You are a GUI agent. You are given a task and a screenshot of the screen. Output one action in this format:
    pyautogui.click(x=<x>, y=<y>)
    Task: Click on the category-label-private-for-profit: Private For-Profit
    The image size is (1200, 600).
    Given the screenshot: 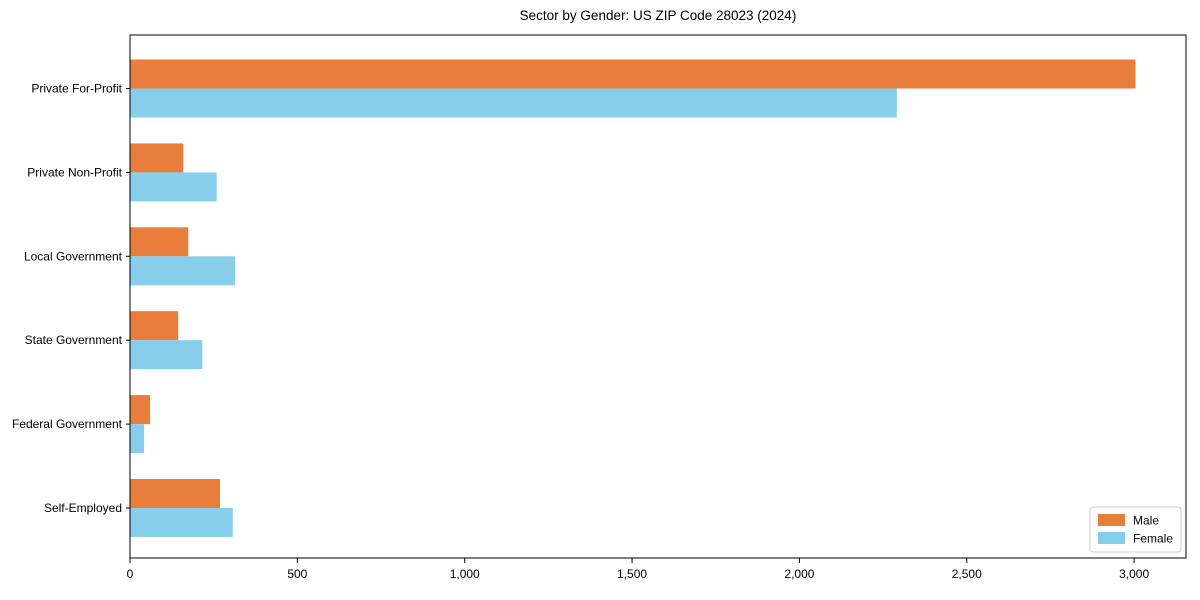 What is the action you would take?
    pyautogui.click(x=76, y=89)
    